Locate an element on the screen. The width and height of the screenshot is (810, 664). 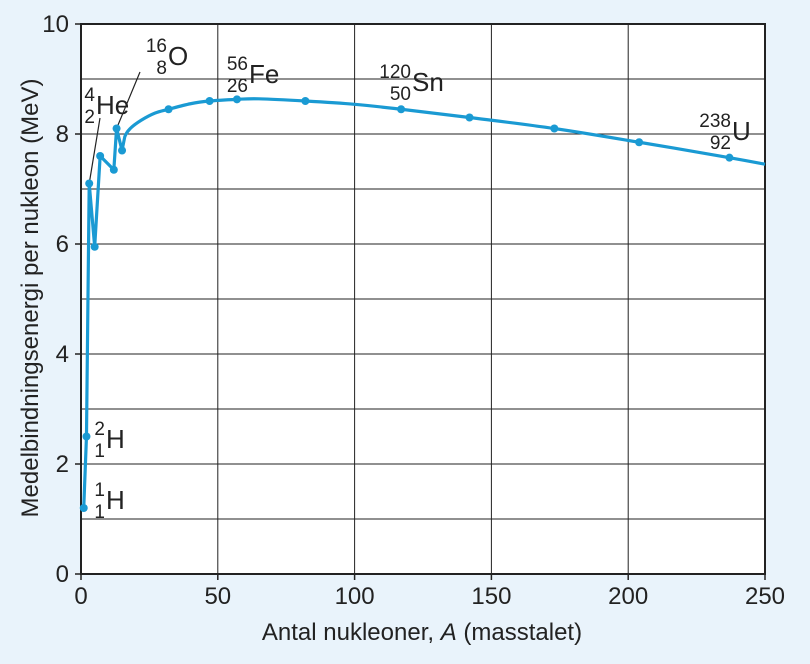
mass-number: 120 is located at coordinates (395, 72).